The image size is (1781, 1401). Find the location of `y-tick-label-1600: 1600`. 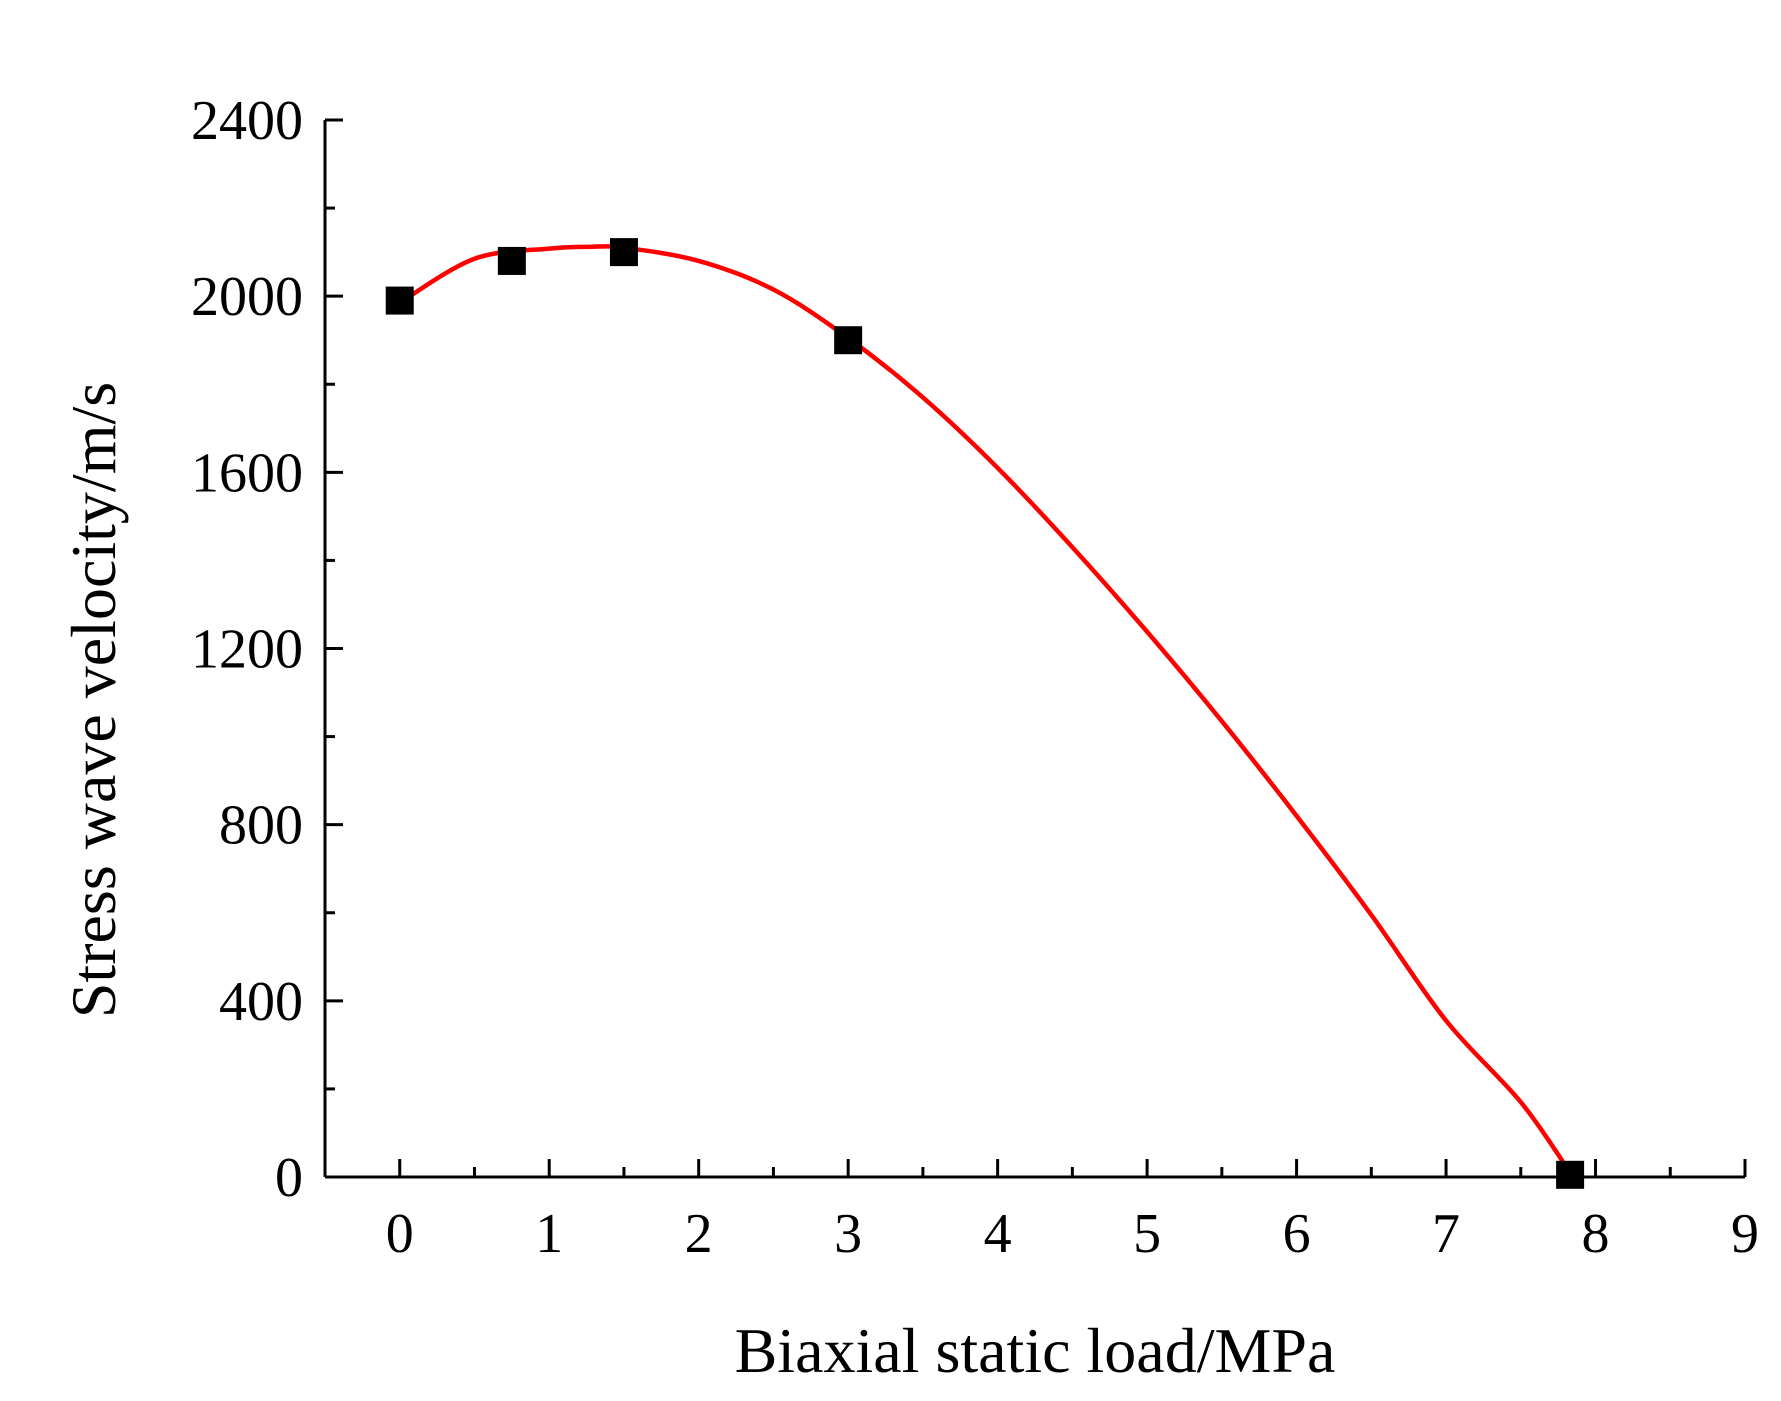

y-tick-label-1600: 1600 is located at coordinates (247, 473).